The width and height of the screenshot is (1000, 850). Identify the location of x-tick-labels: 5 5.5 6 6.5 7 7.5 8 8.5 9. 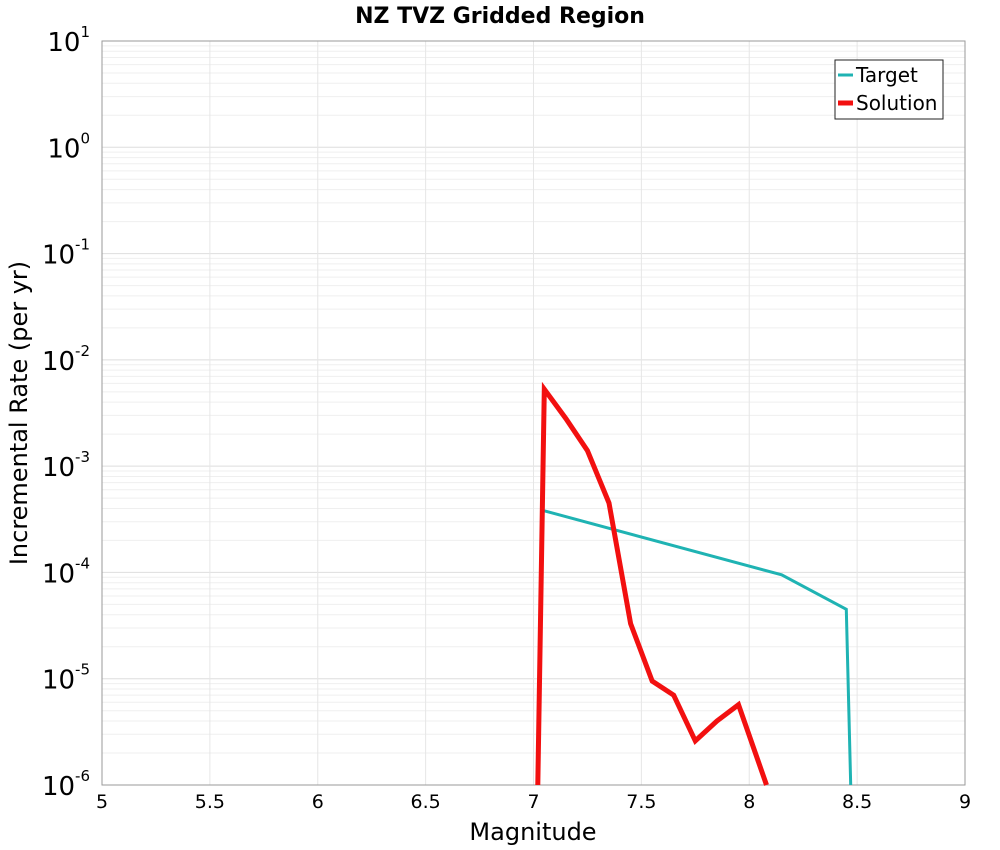
(533, 802).